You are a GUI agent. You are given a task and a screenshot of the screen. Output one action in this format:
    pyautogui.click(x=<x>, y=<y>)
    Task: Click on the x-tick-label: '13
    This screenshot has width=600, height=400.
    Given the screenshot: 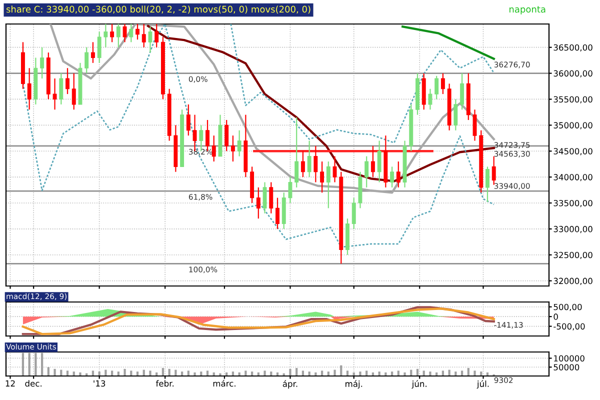 What is the action you would take?
    pyautogui.click(x=100, y=383)
    